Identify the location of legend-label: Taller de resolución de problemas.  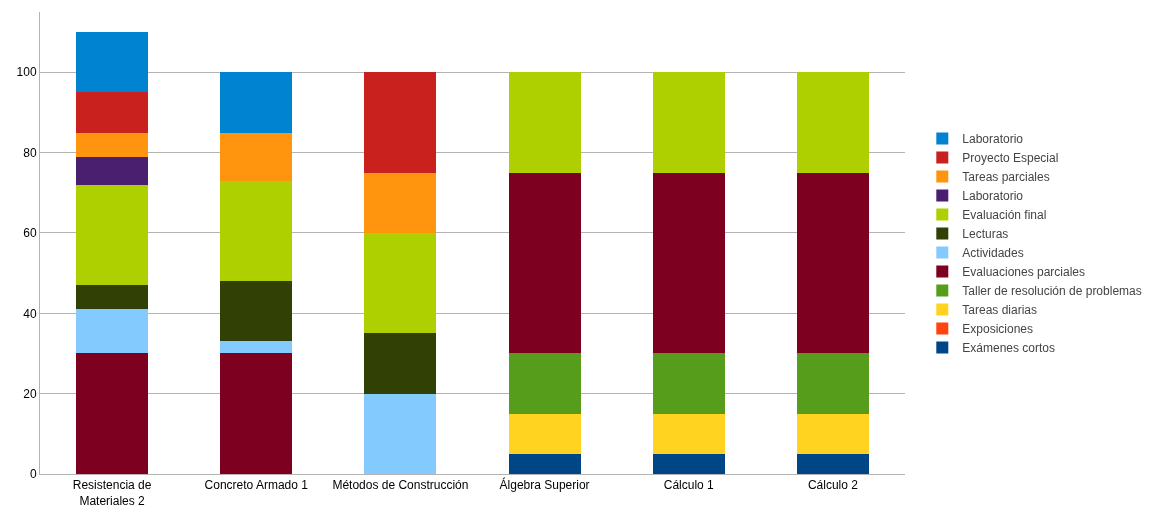
(1052, 291).